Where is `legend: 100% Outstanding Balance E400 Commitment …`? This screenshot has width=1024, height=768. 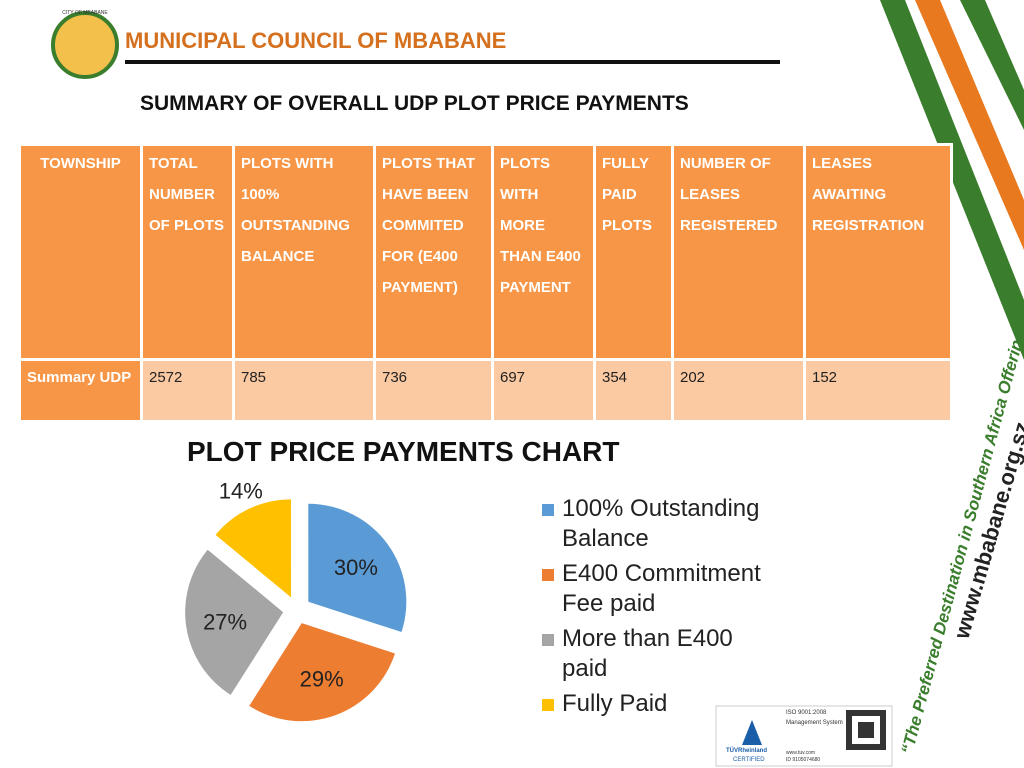 legend: 100% Outstanding Balance E400 Commitment … is located at coordinates (662, 609).